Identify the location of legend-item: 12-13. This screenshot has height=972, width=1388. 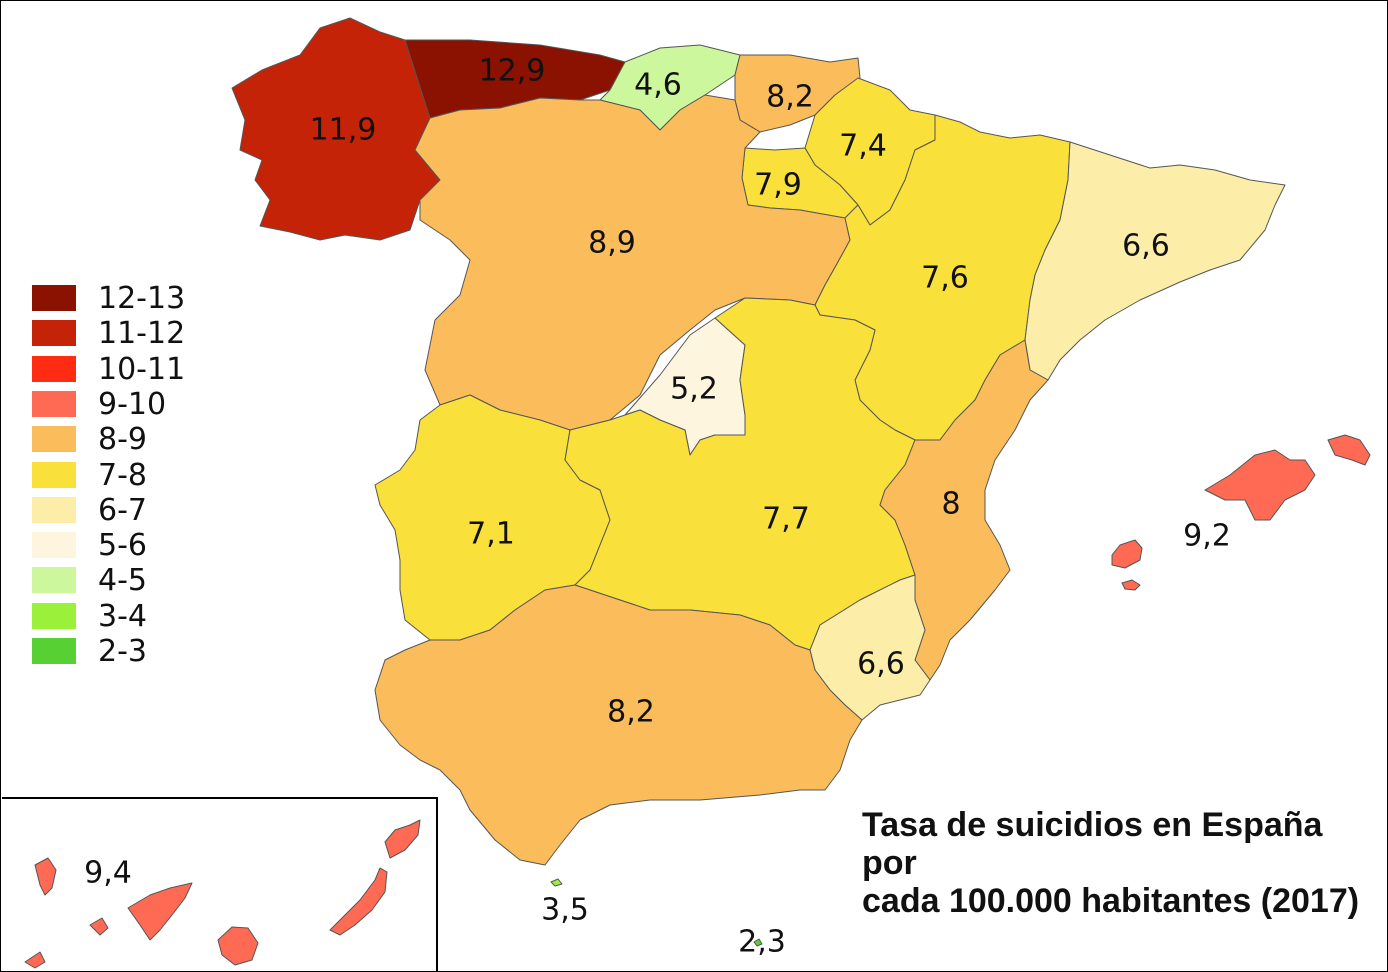
(132, 300).